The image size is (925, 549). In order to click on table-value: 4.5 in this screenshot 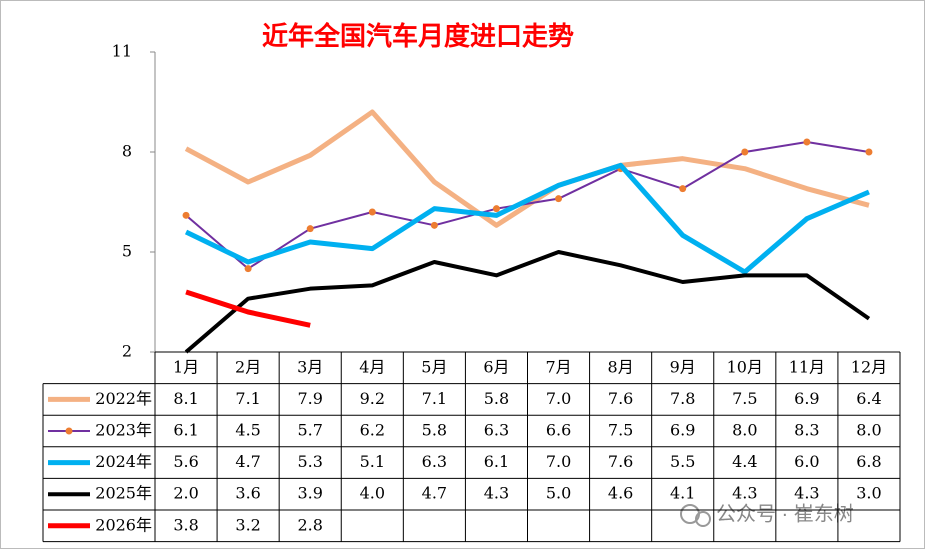, I will do `click(247, 430)`.